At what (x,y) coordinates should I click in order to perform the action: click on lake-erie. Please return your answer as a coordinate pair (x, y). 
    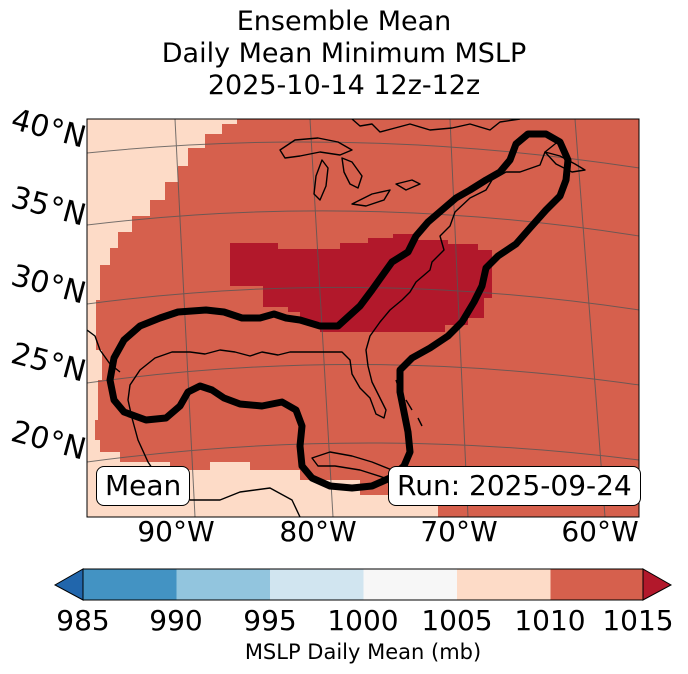
    Looking at the image, I should click on (371, 198).